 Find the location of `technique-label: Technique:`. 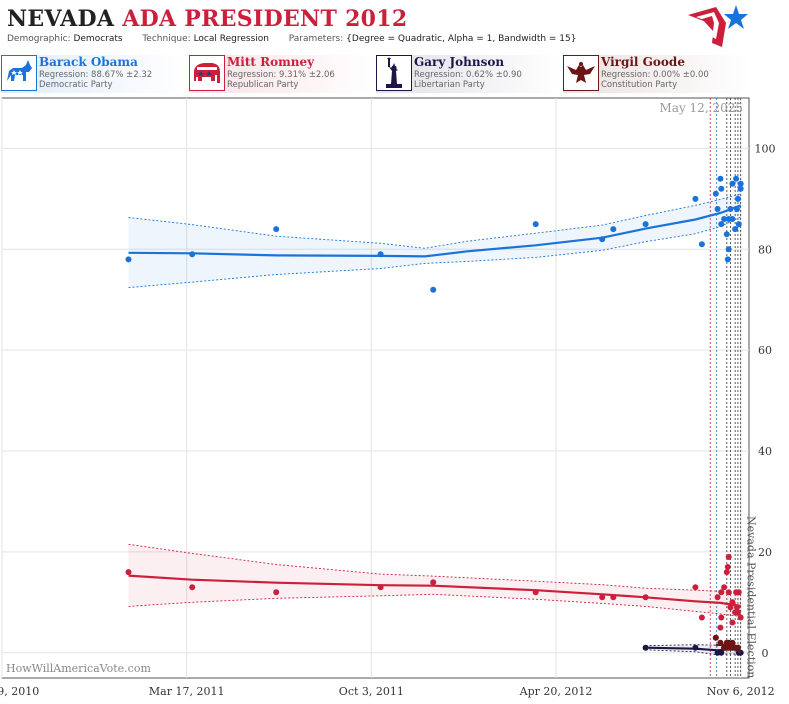

technique-label: Technique: is located at coordinates (166, 39).